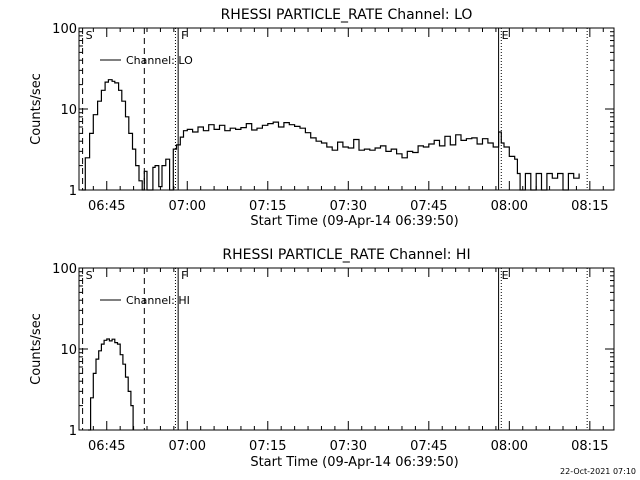 The height and width of the screenshot is (480, 640). Describe the element at coordinates (347, 15) in the screenshot. I see `chart-title: RHESSI PARTICLE_RATE Channel: LO` at that location.